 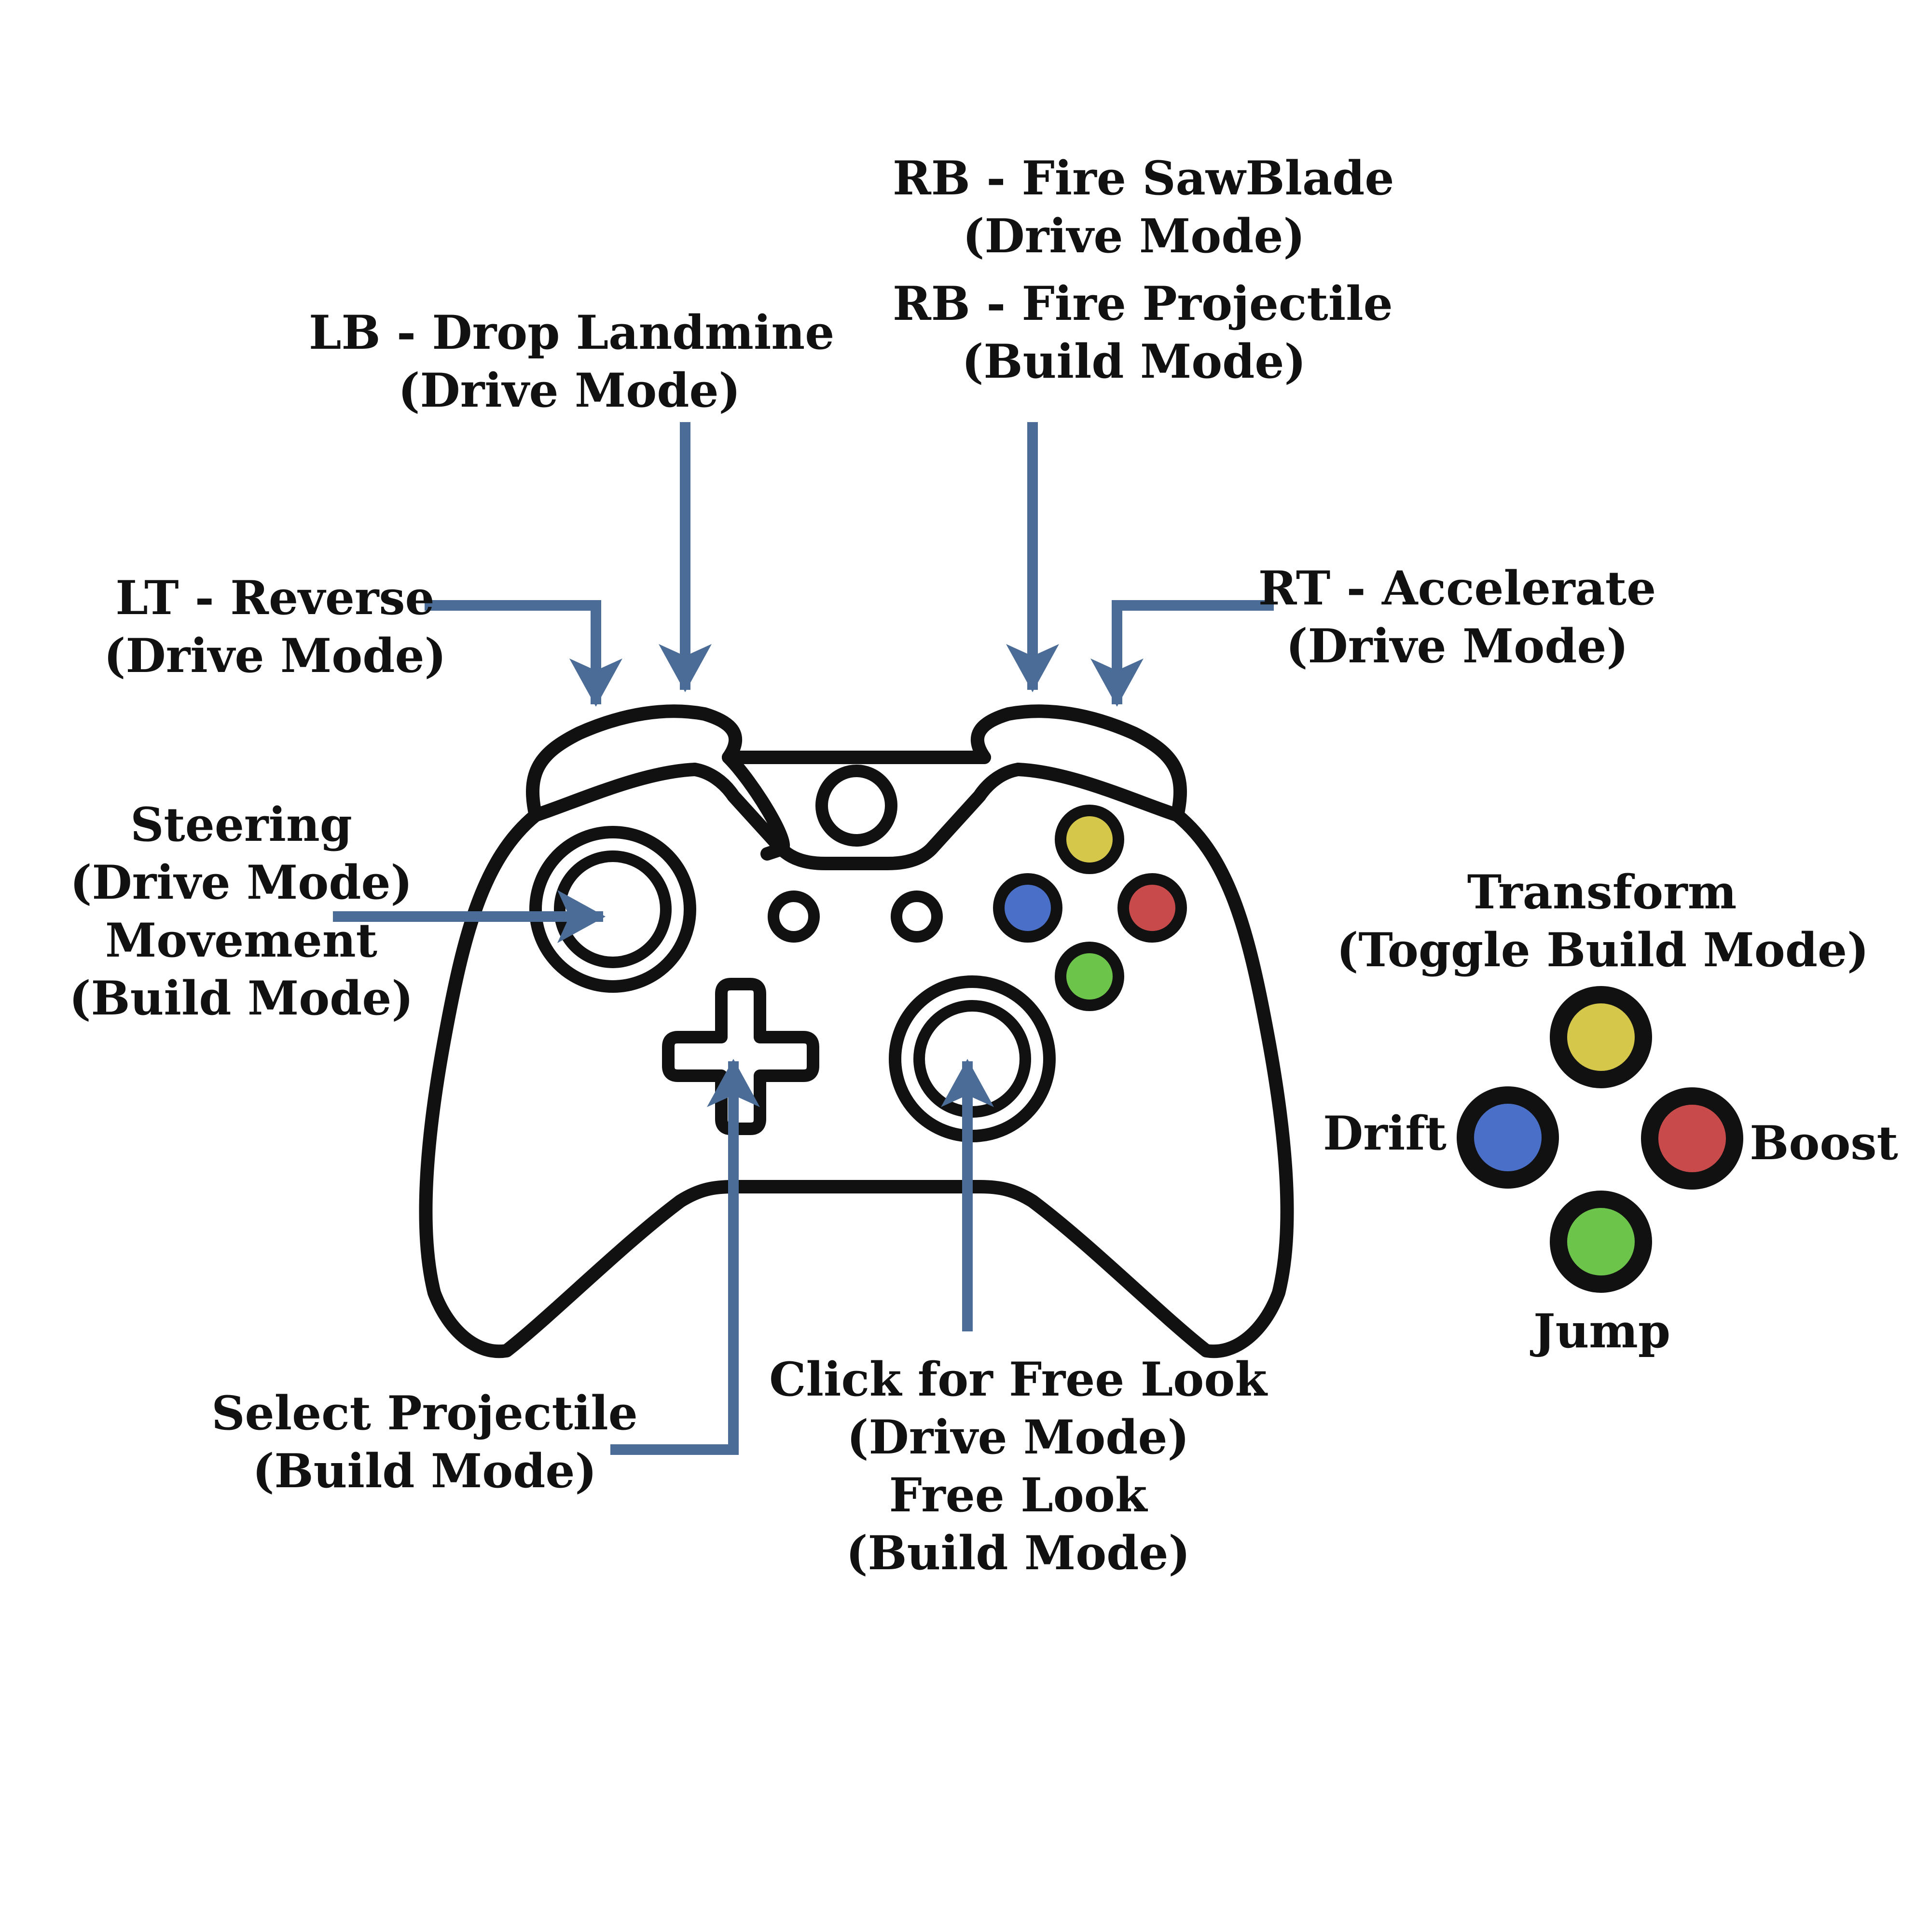 What do you see at coordinates (917, 917) in the screenshot?
I see `menu-button` at bounding box center [917, 917].